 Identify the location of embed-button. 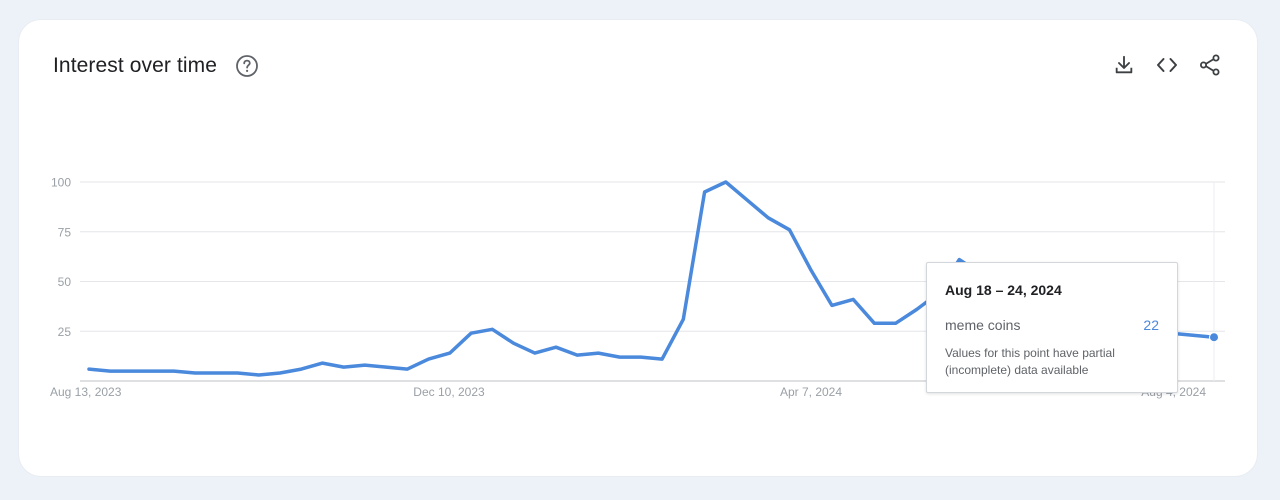
(1167, 67).